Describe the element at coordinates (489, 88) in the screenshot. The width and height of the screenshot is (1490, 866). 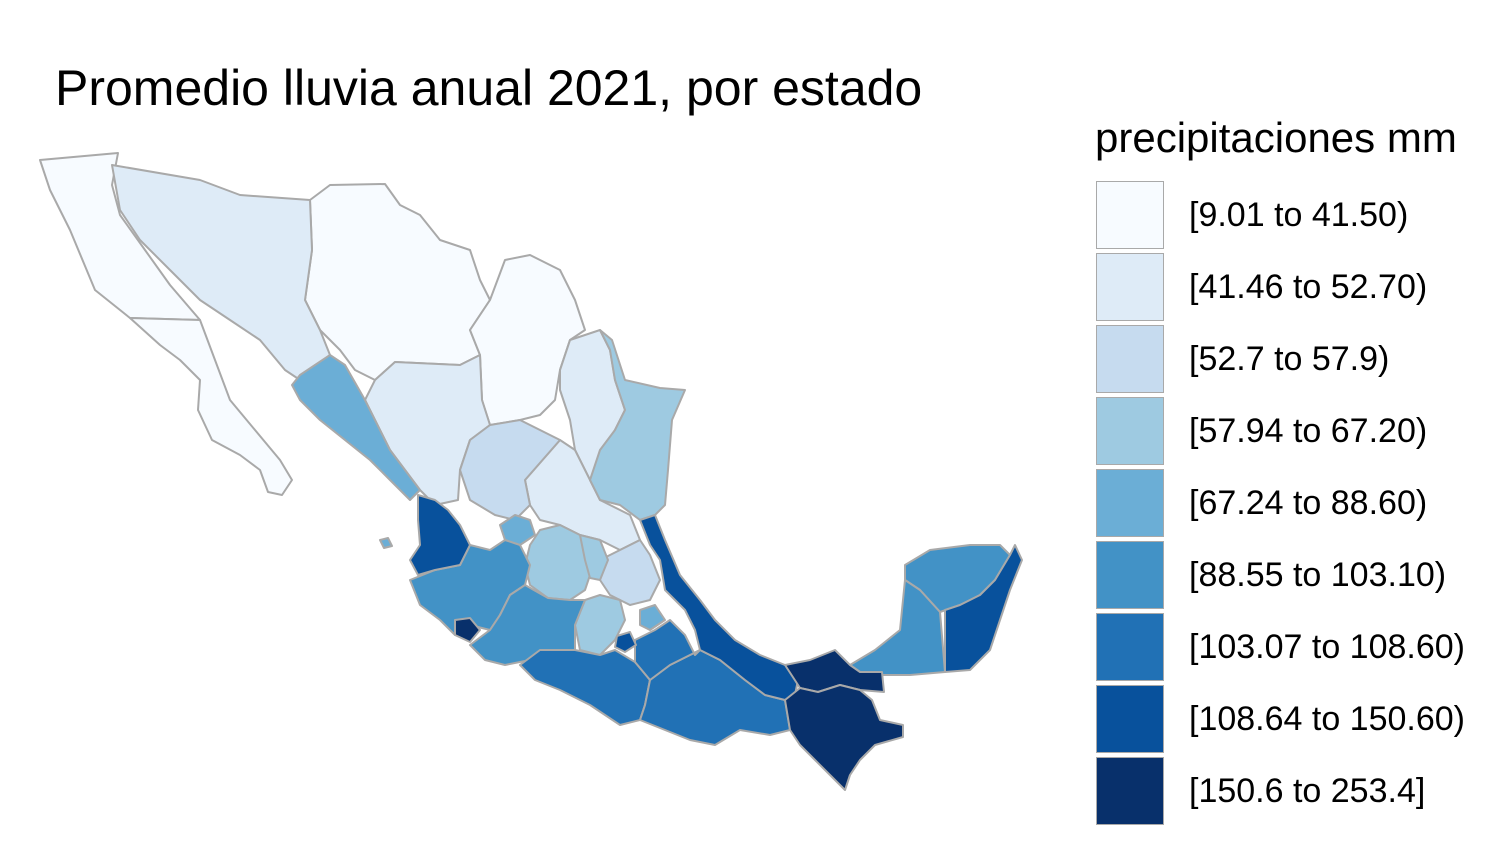
I see `map-title: Promedio lluvia anual 2021, por estado` at that location.